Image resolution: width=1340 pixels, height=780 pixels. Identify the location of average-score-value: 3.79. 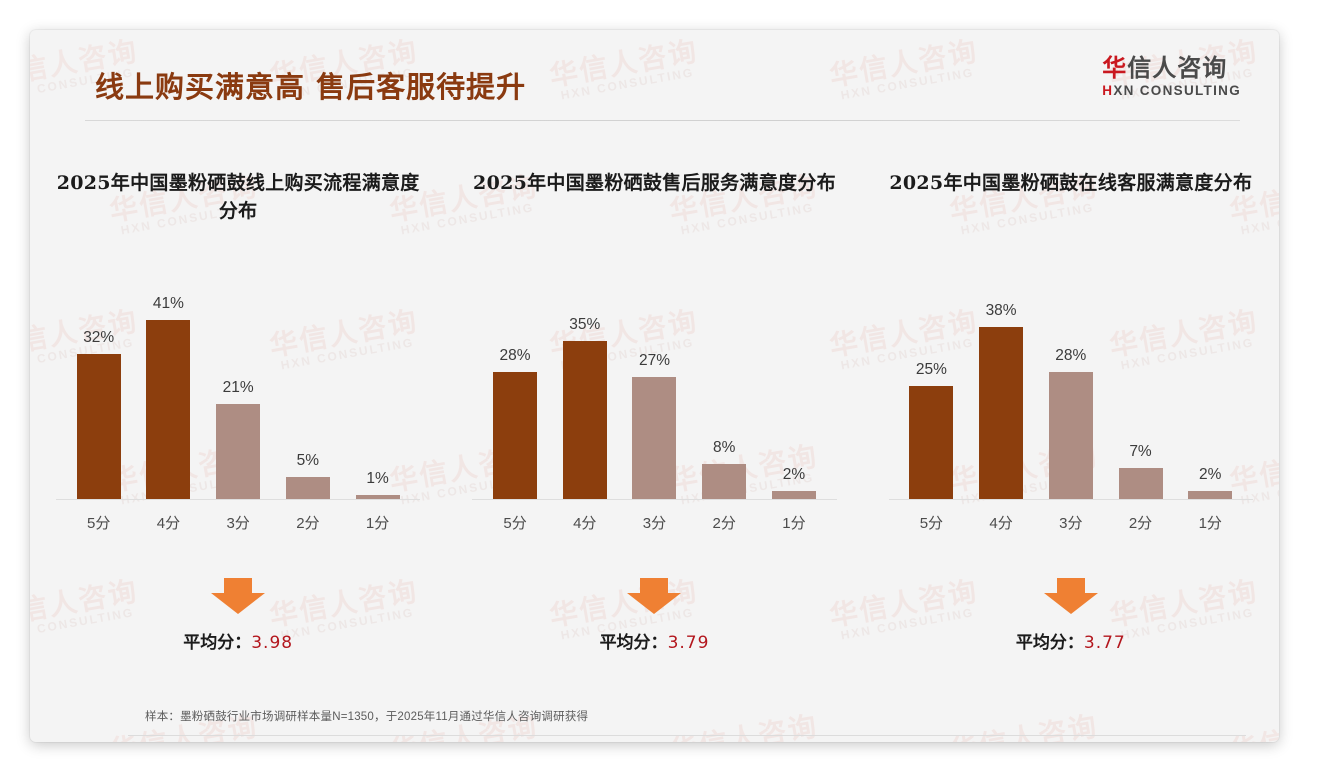
(688, 643).